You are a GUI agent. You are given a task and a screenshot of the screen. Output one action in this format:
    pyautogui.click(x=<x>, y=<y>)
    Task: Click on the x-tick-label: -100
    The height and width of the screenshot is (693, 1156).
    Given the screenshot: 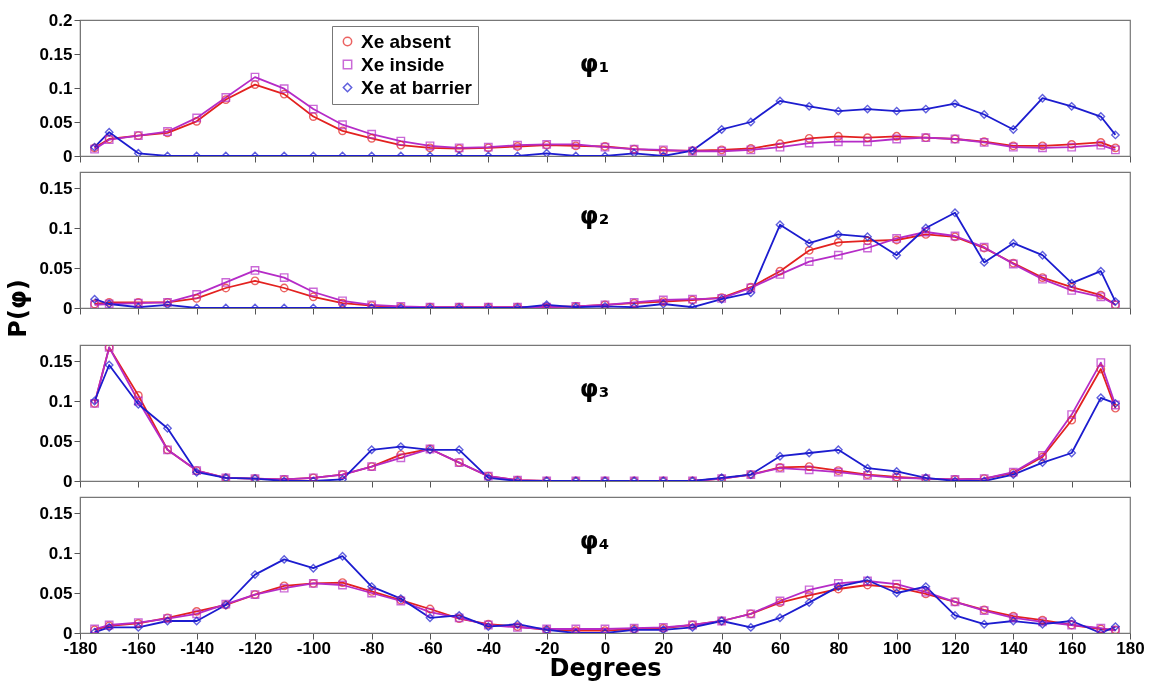 What is the action you would take?
    pyautogui.click(x=313, y=648)
    